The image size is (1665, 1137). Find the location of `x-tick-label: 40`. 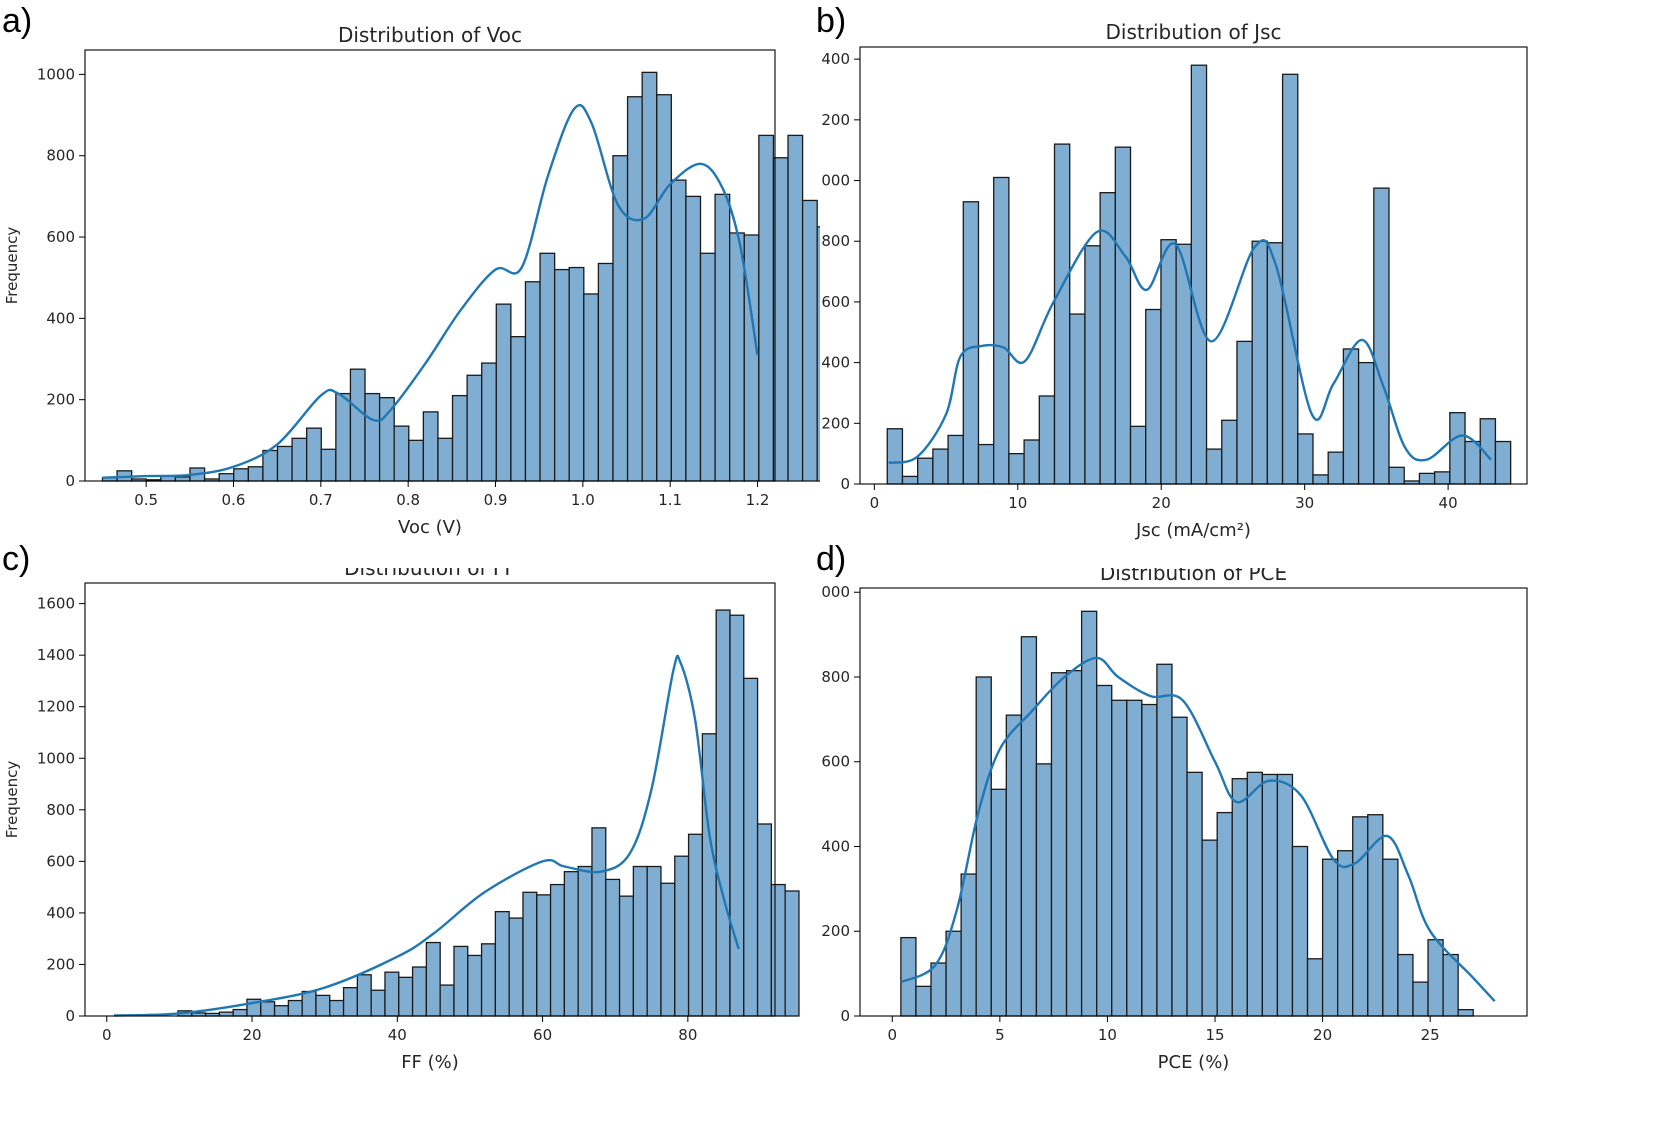

x-tick-label: 40 is located at coordinates (397, 1035).